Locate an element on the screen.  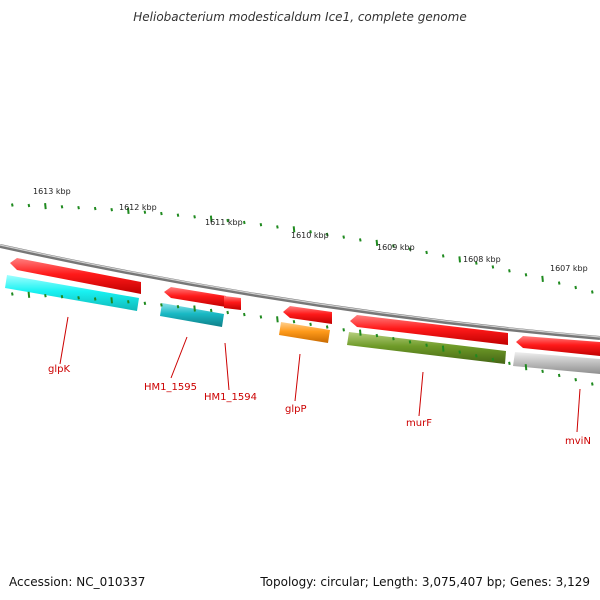
leader-line-glpK is located at coordinates (64, 340).